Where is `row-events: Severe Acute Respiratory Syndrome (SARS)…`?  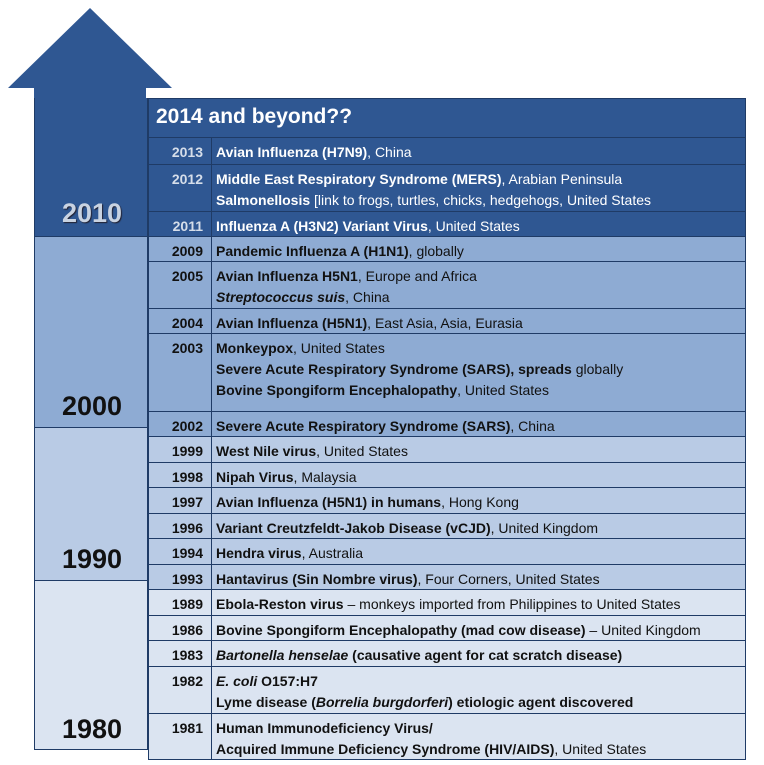
row-events: Severe Acute Respiratory Syndrome (SARS)… is located at coordinates (478, 424).